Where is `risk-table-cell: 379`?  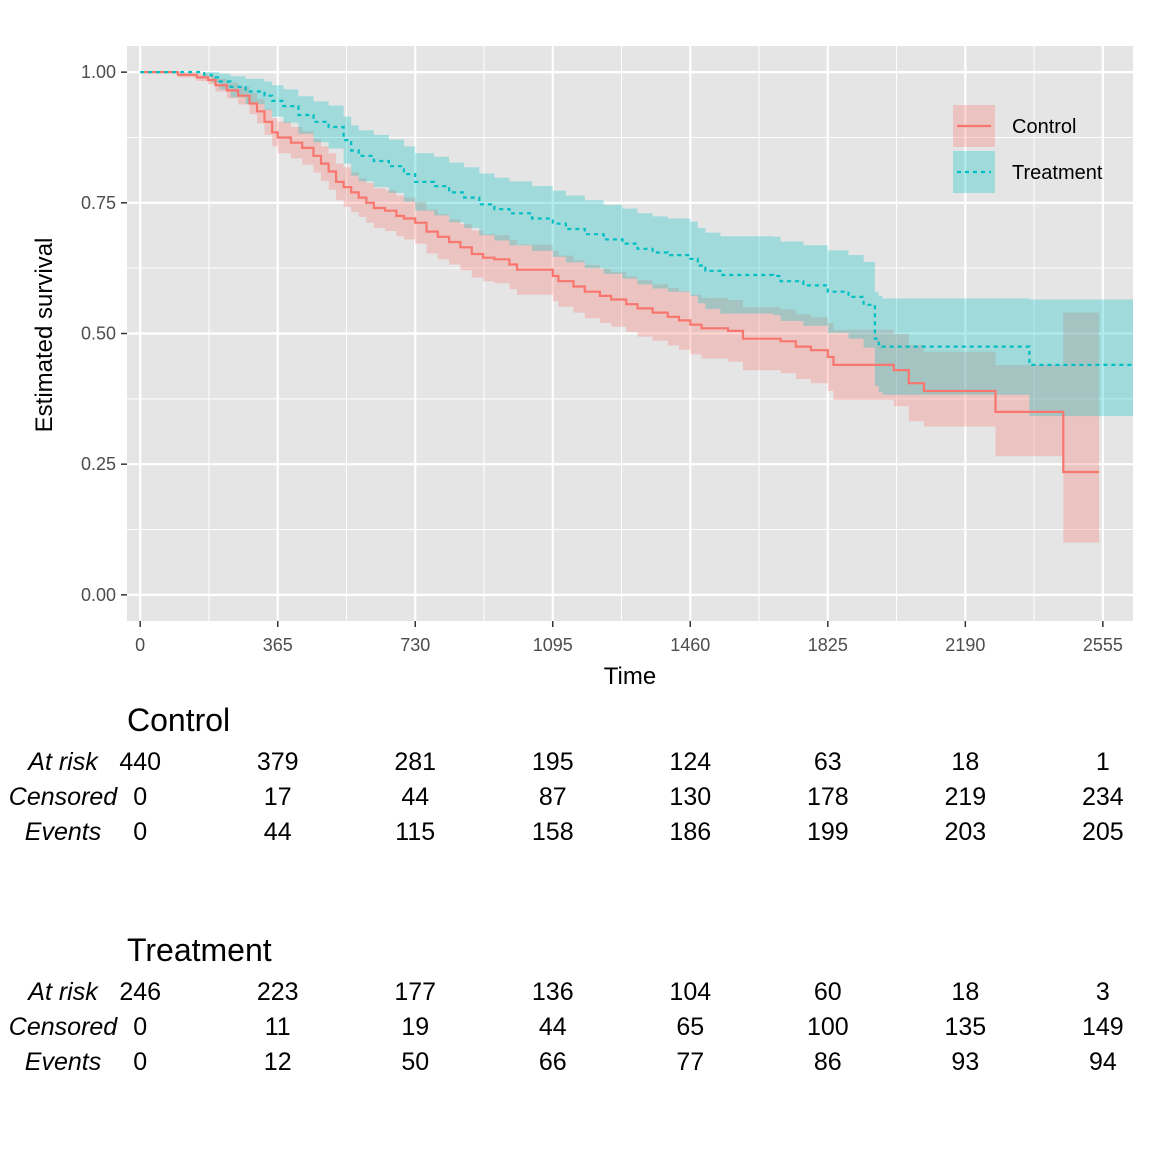 risk-table-cell: 379 is located at coordinates (278, 762).